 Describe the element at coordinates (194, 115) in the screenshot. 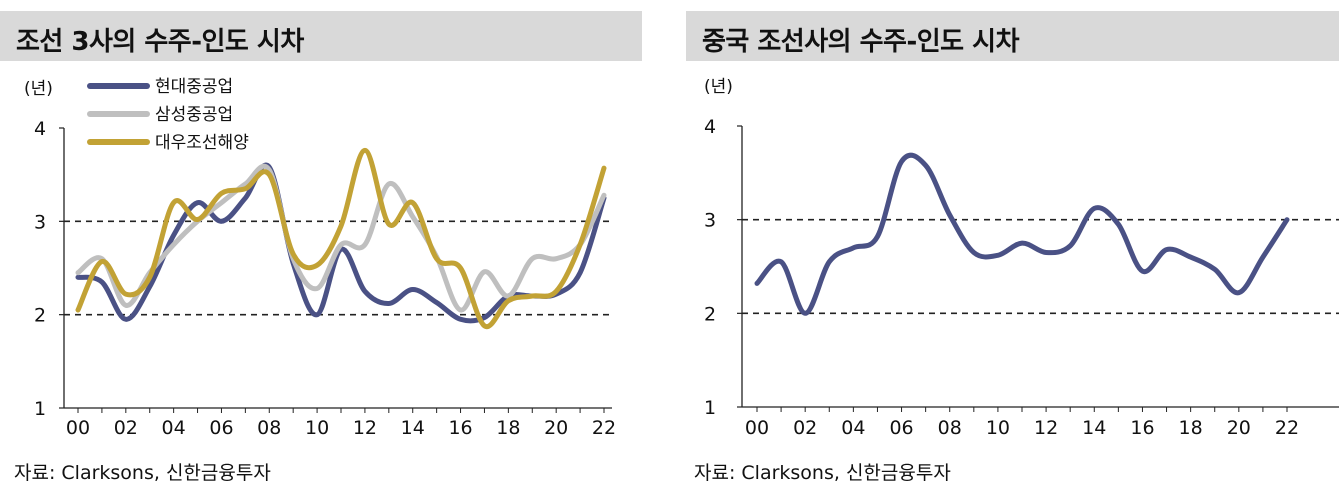

I see `legend-label: 삼성중공업` at that location.